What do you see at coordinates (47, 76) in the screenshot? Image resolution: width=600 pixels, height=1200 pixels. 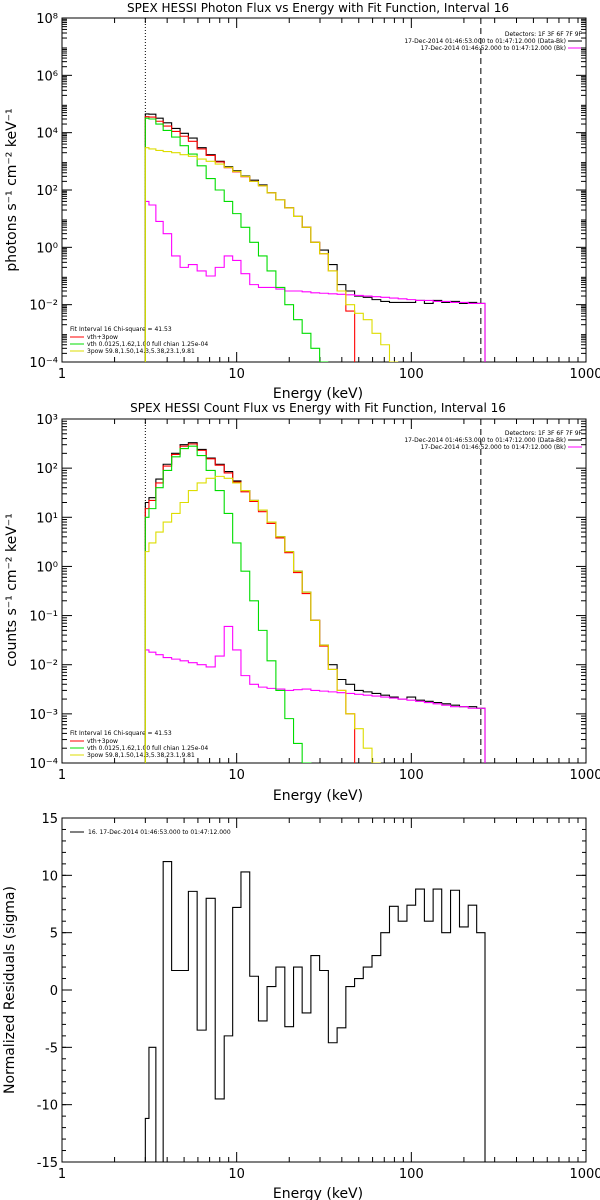 I see `photon-y-tick-label: 10⁶` at bounding box center [47, 76].